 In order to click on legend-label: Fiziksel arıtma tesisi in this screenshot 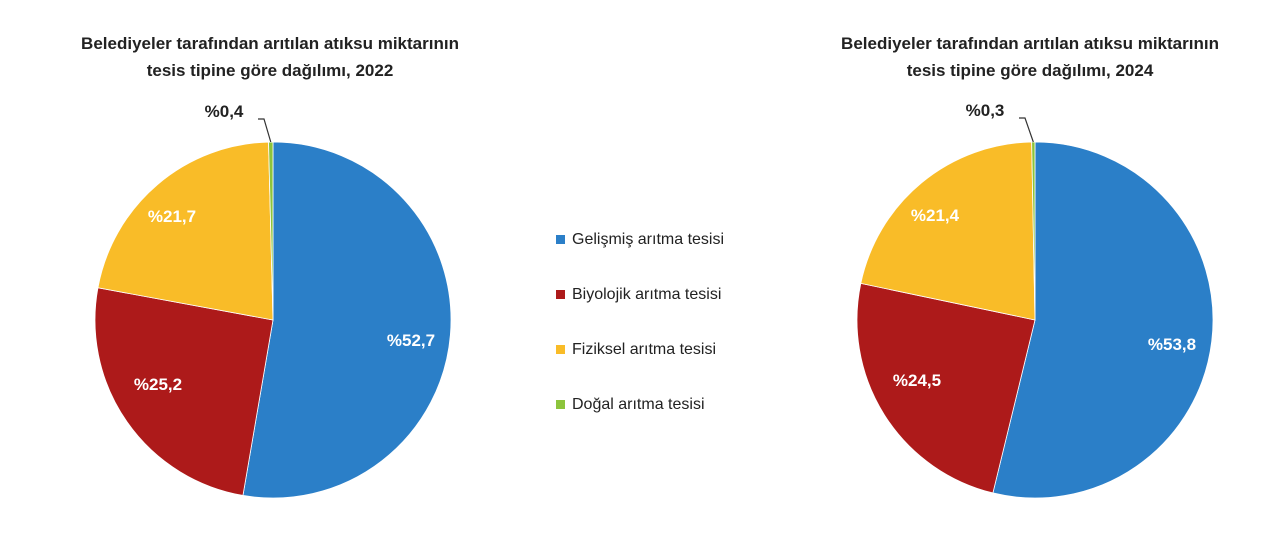, I will do `click(644, 349)`.